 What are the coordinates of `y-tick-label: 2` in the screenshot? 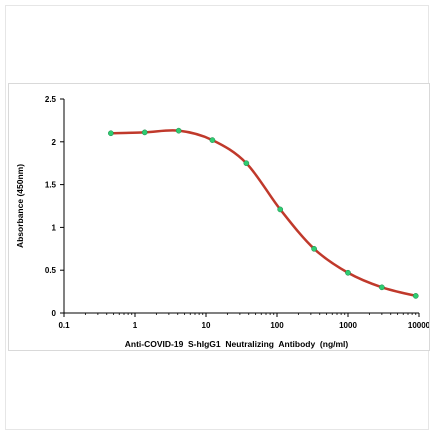 It's located at (54, 142).